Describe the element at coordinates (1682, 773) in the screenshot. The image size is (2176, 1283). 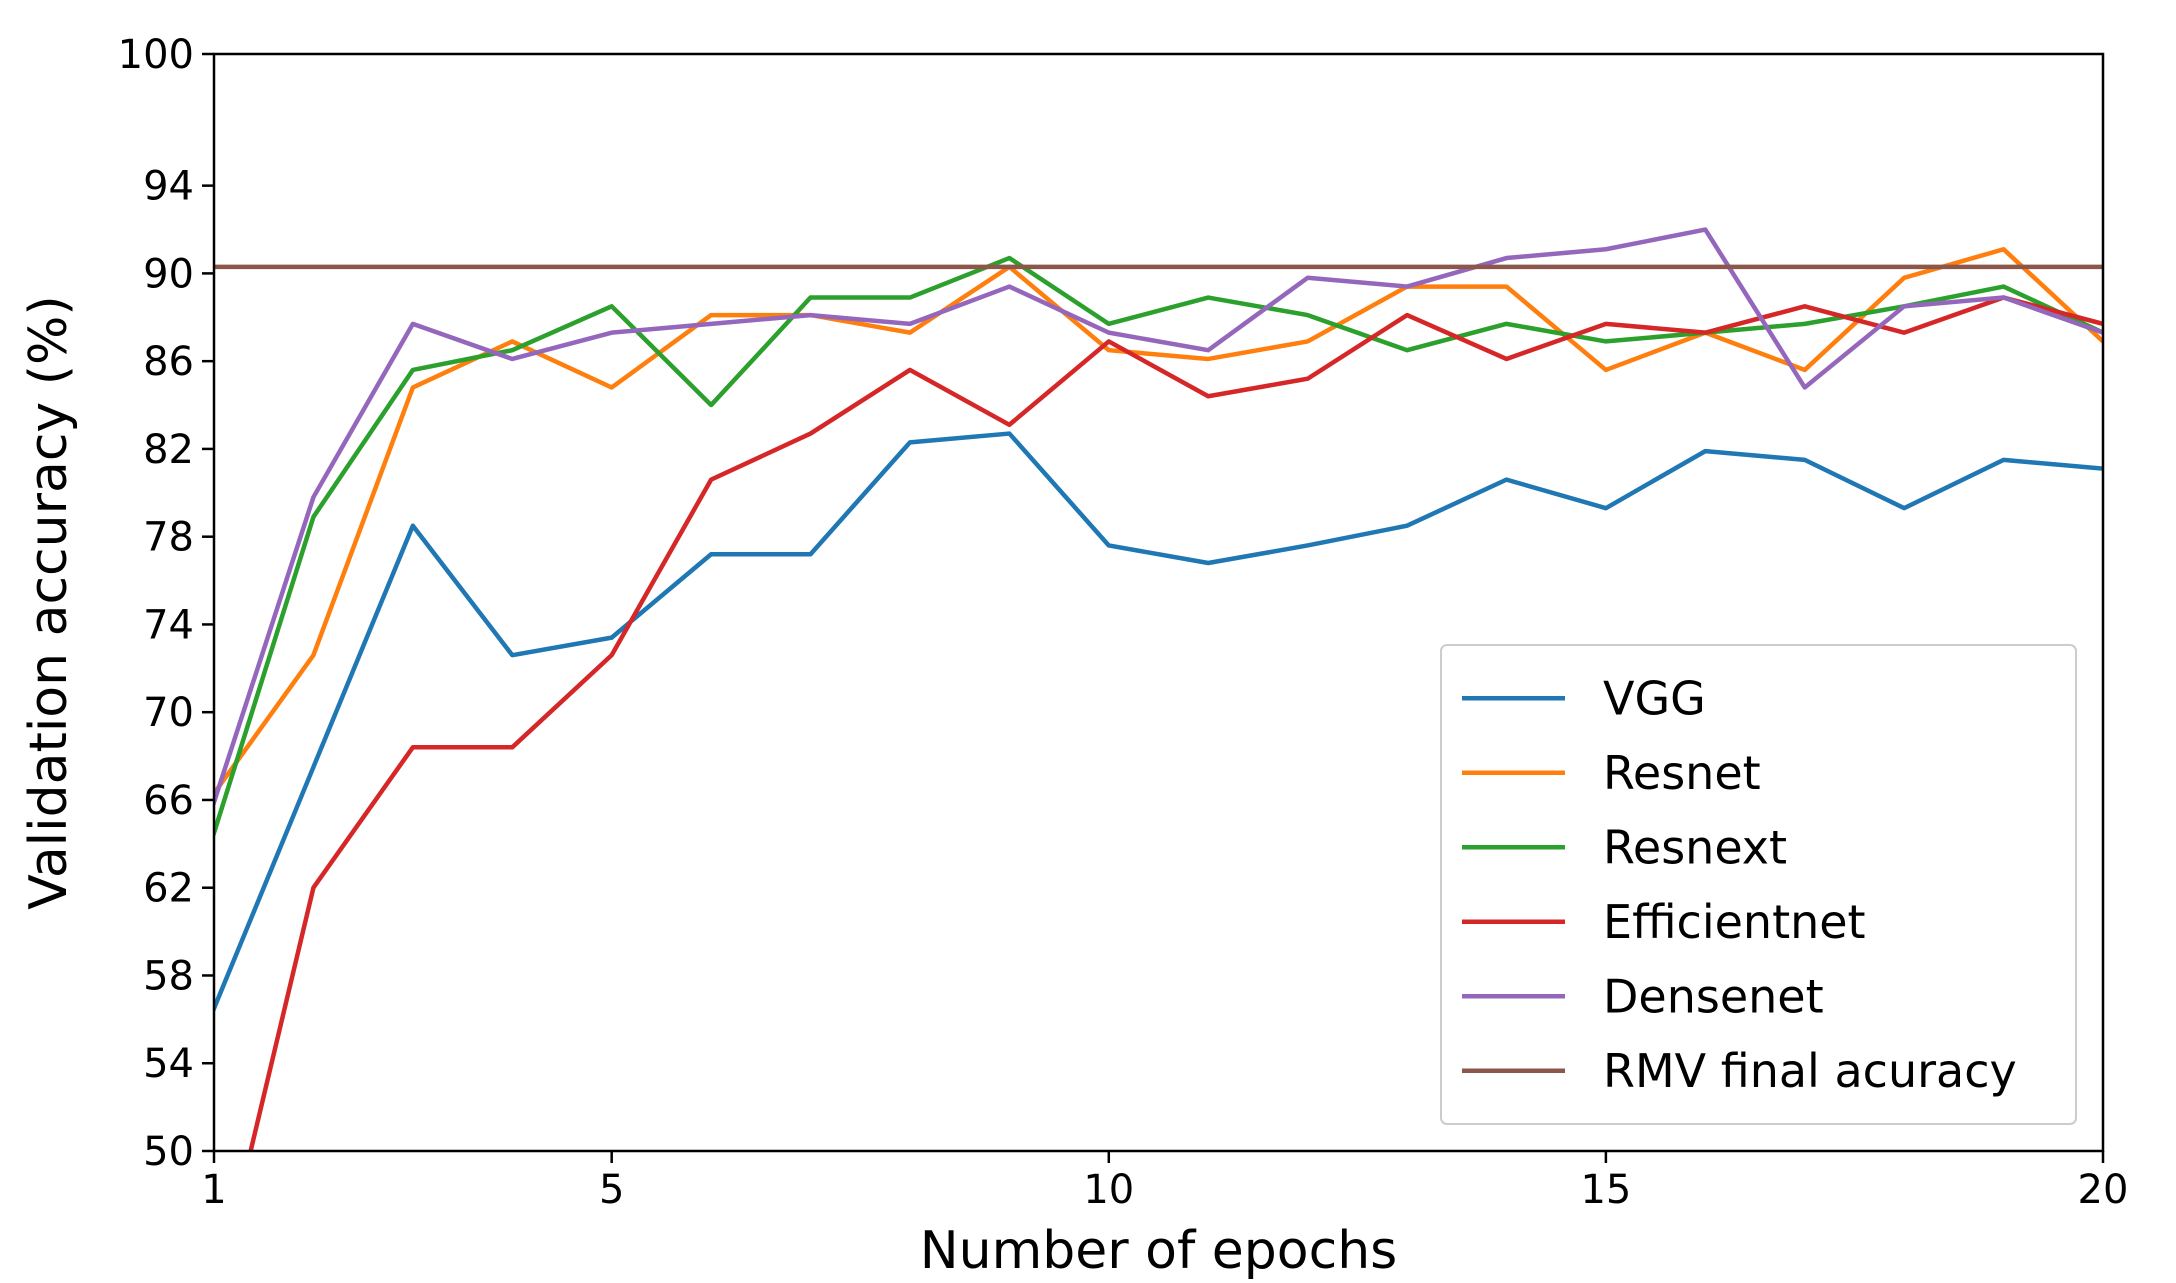
I see `legend-label: Resnet` at that location.